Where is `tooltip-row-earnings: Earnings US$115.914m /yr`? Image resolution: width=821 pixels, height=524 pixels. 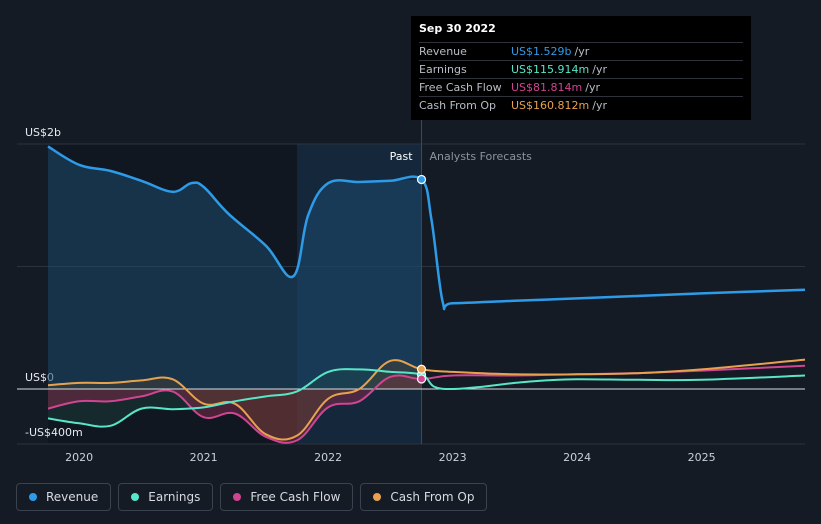
tooltip-row-earnings: Earnings US$115.914m /yr is located at coordinates (581, 69).